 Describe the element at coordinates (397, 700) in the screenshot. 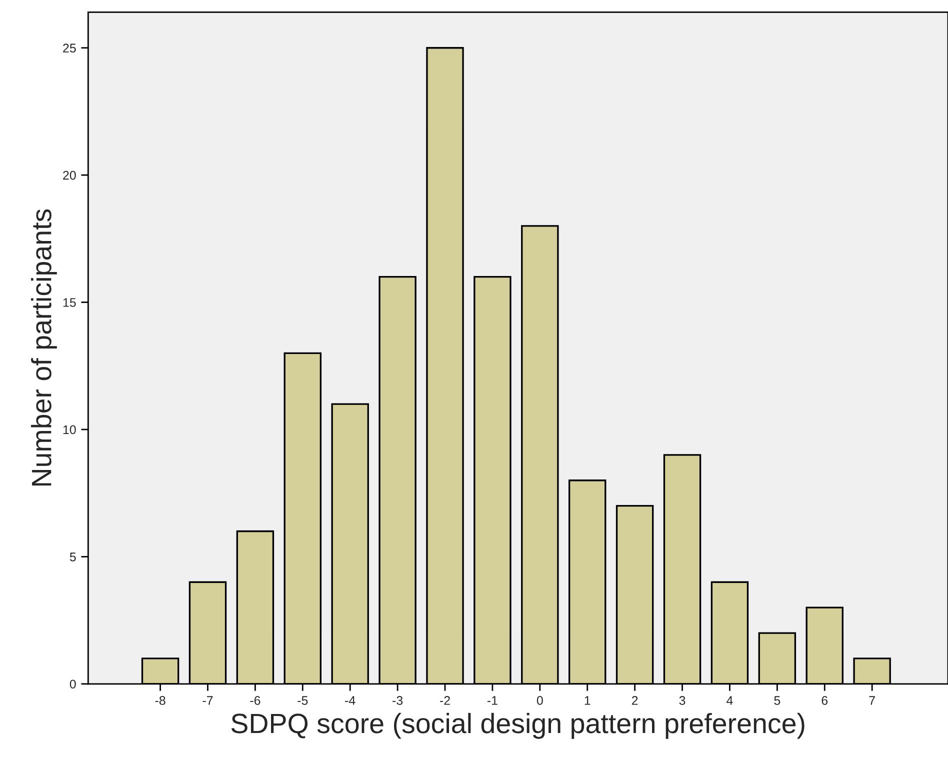

I see `x-tick-label: -3` at that location.